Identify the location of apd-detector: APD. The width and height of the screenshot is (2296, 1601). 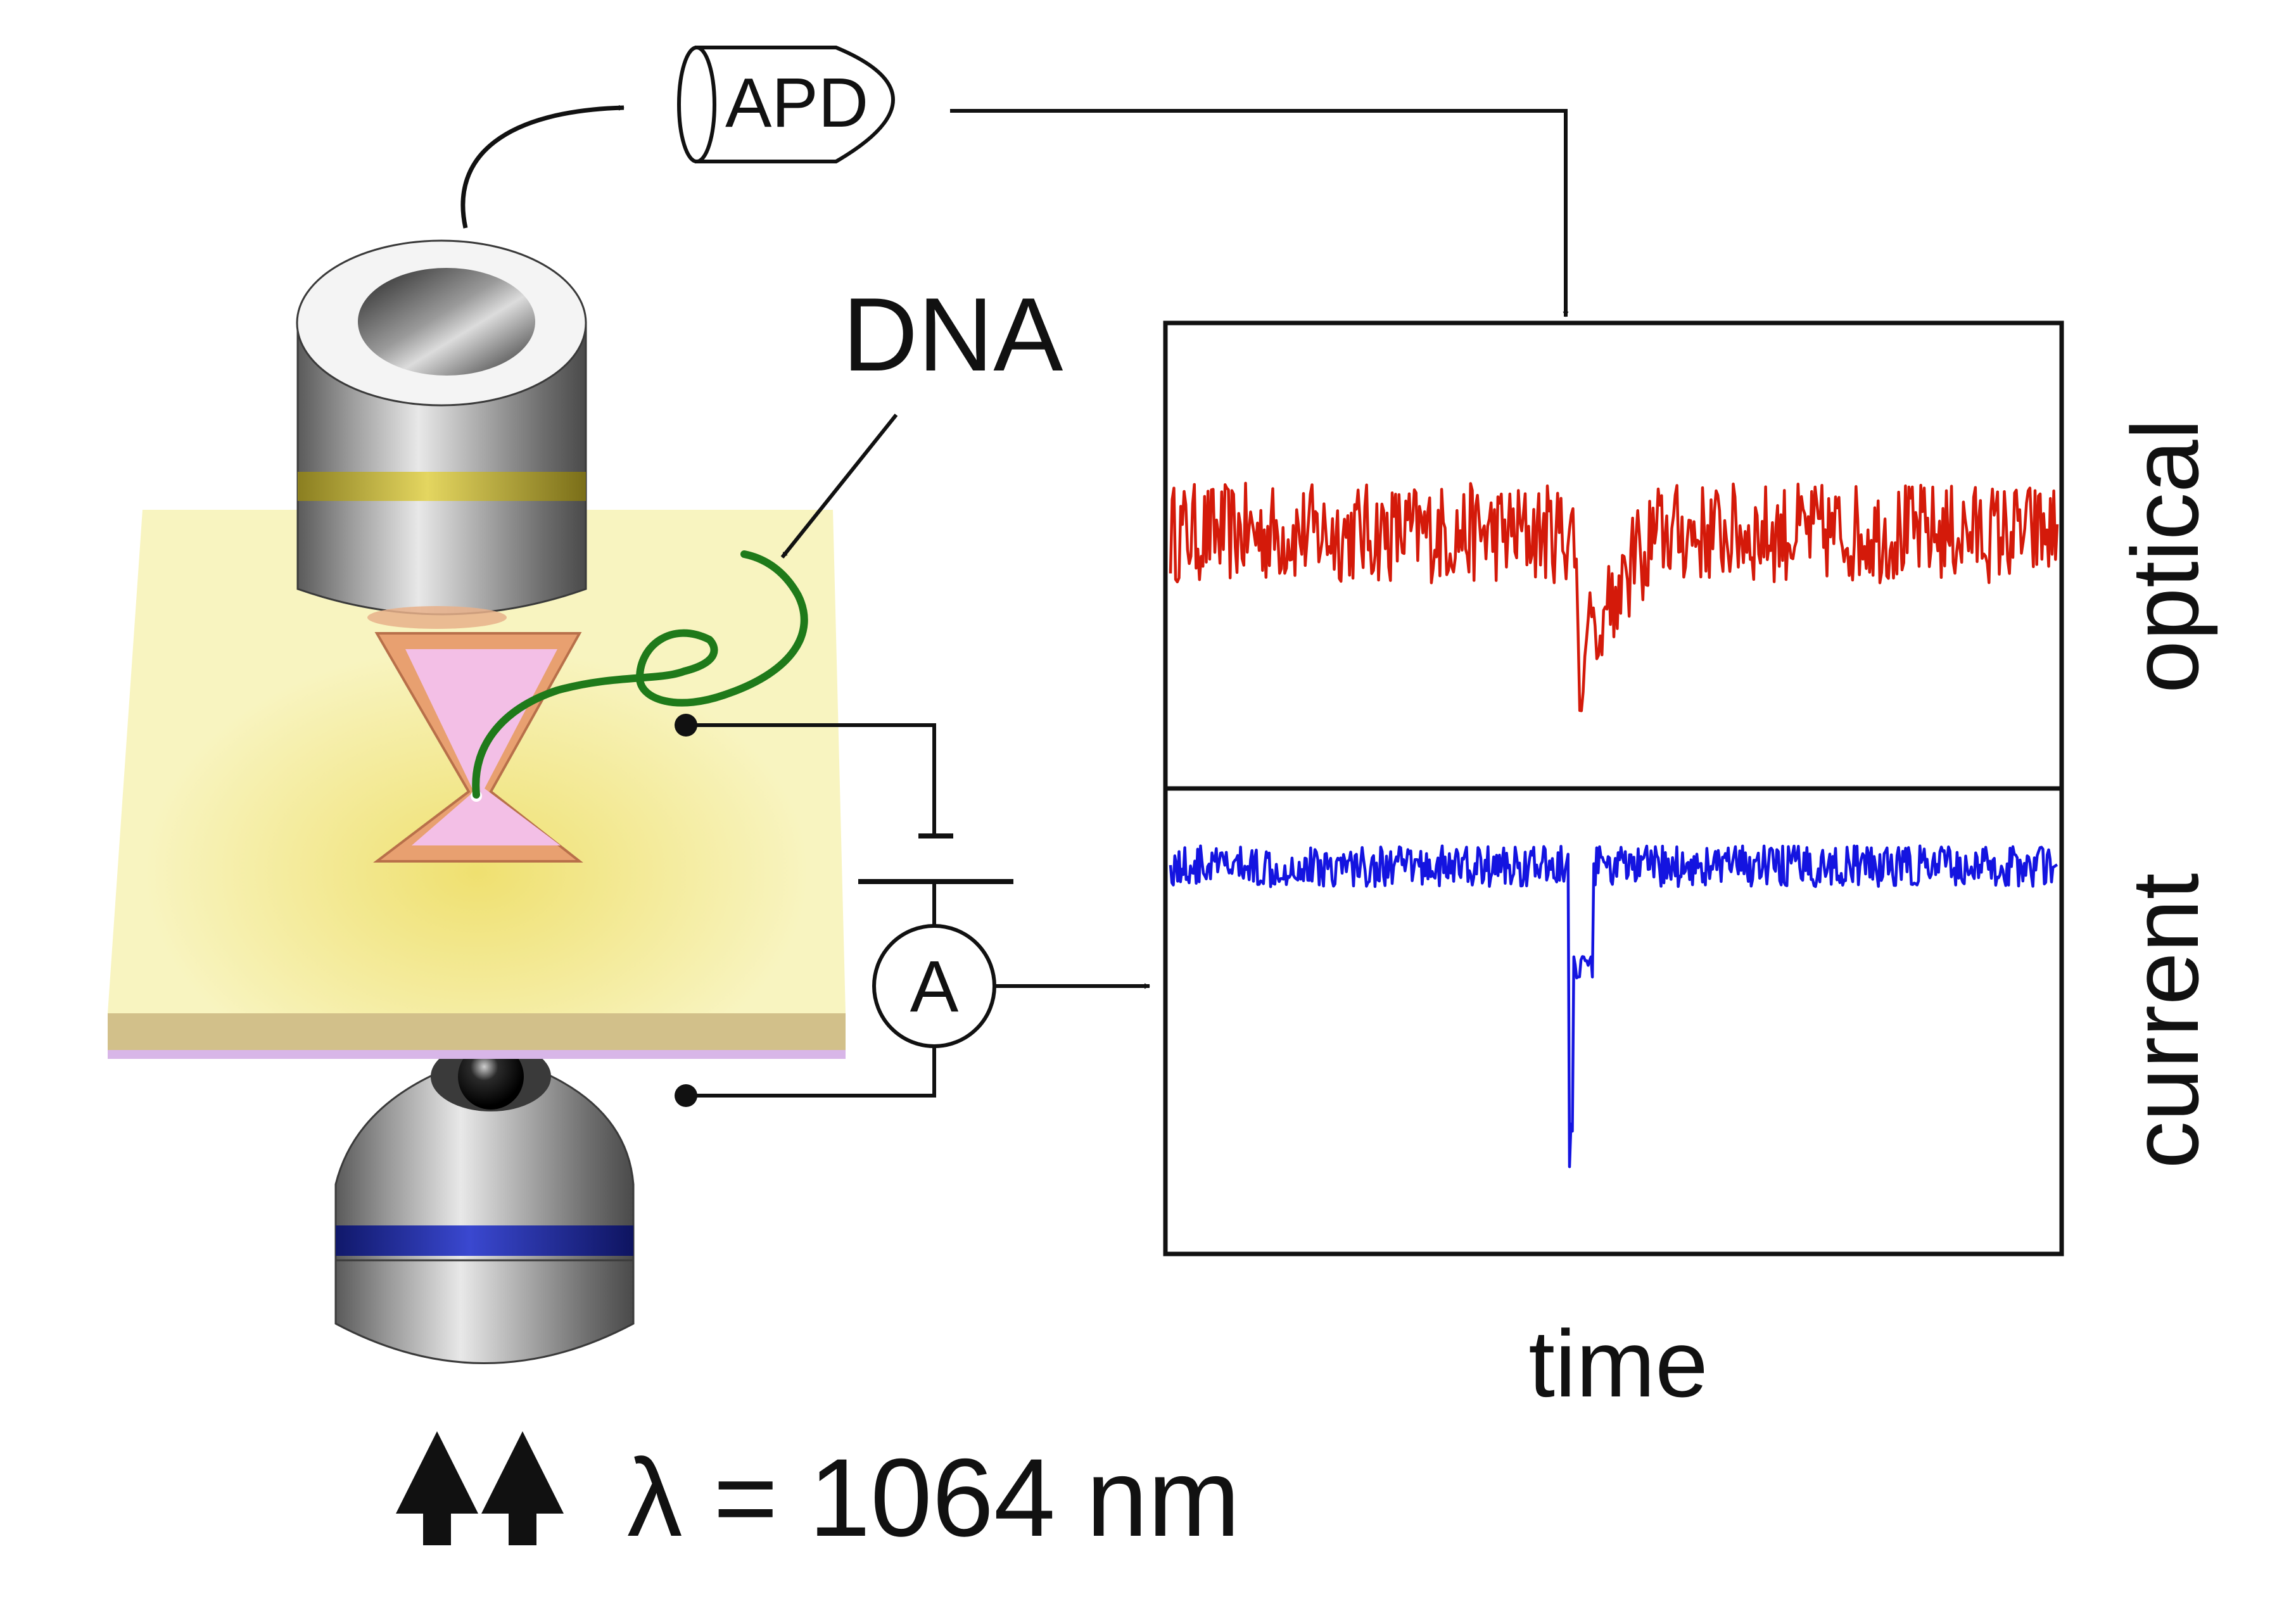
(786, 104).